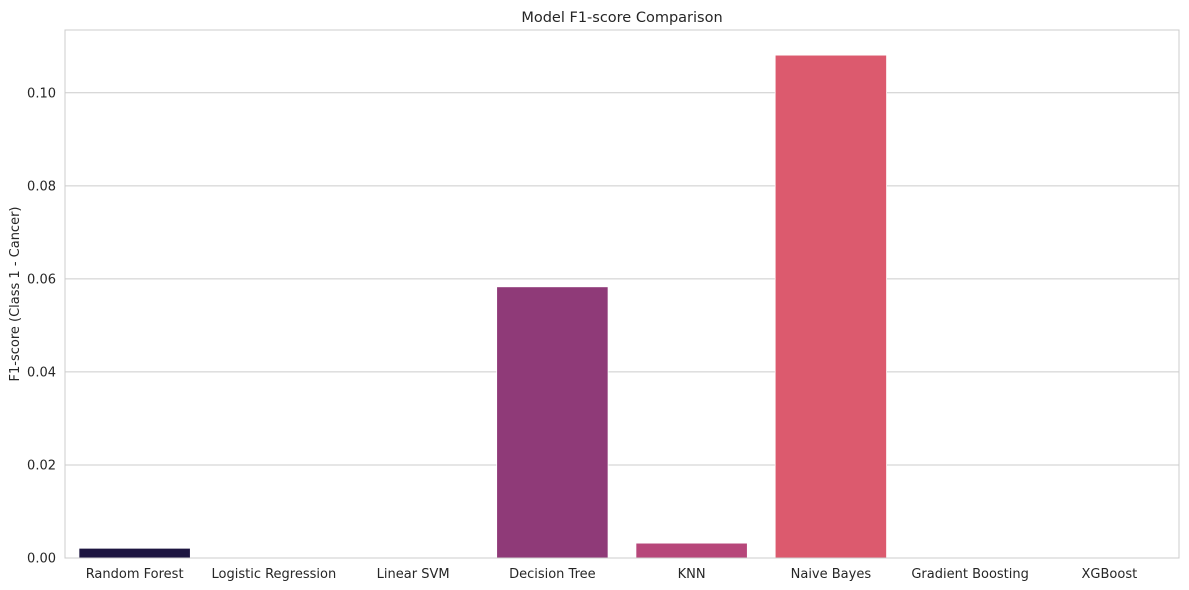 Image resolution: width=1189 pixels, height=590 pixels. What do you see at coordinates (691, 550) in the screenshot?
I see `bar-knn` at bounding box center [691, 550].